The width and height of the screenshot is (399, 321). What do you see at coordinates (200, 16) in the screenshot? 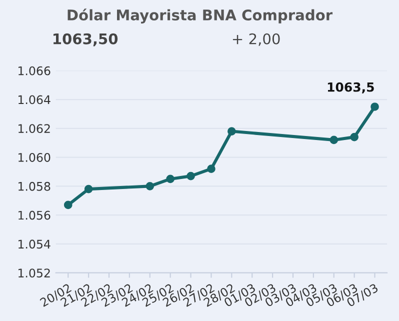
I see `chart-title: Dólar Mayorista BNA Comprador` at bounding box center [200, 16].